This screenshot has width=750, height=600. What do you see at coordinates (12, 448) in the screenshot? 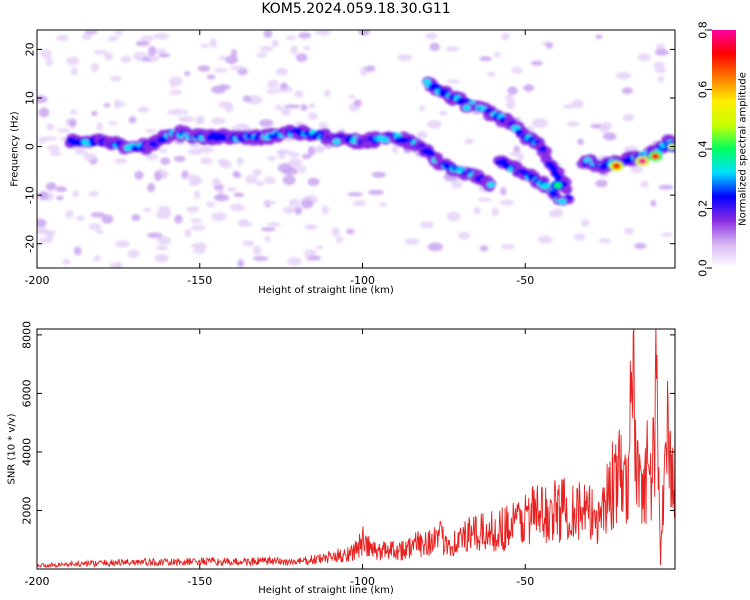
I see `y-axis-label: SNR (10 * v/v)` at bounding box center [12, 448].